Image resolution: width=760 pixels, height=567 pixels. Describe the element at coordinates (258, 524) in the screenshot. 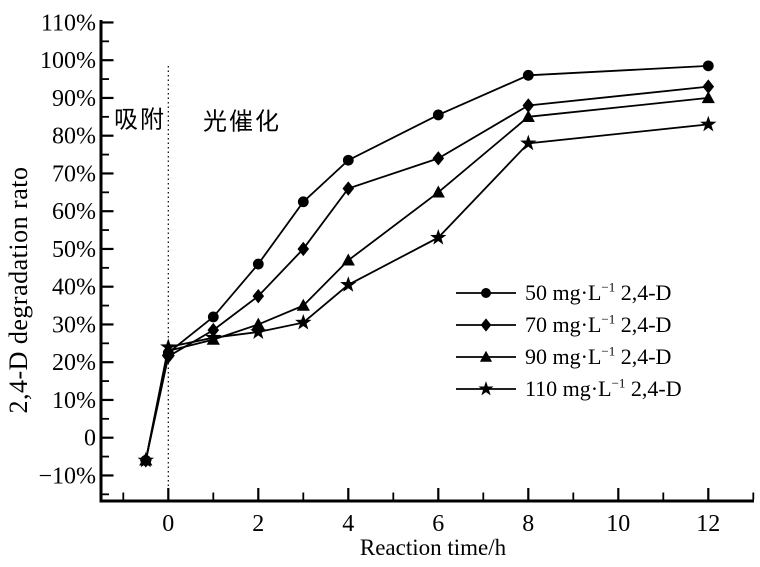

I see `x-tick-label: 2` at that location.